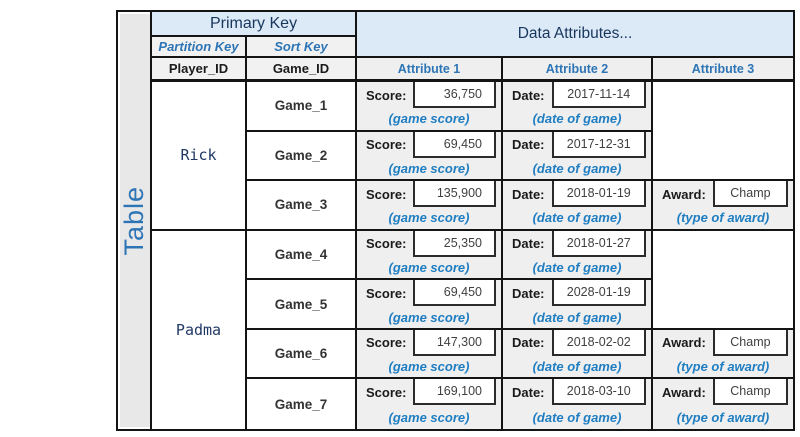  What do you see at coordinates (302, 404) in the screenshot?
I see `sort-key-cell: Game_7` at bounding box center [302, 404].